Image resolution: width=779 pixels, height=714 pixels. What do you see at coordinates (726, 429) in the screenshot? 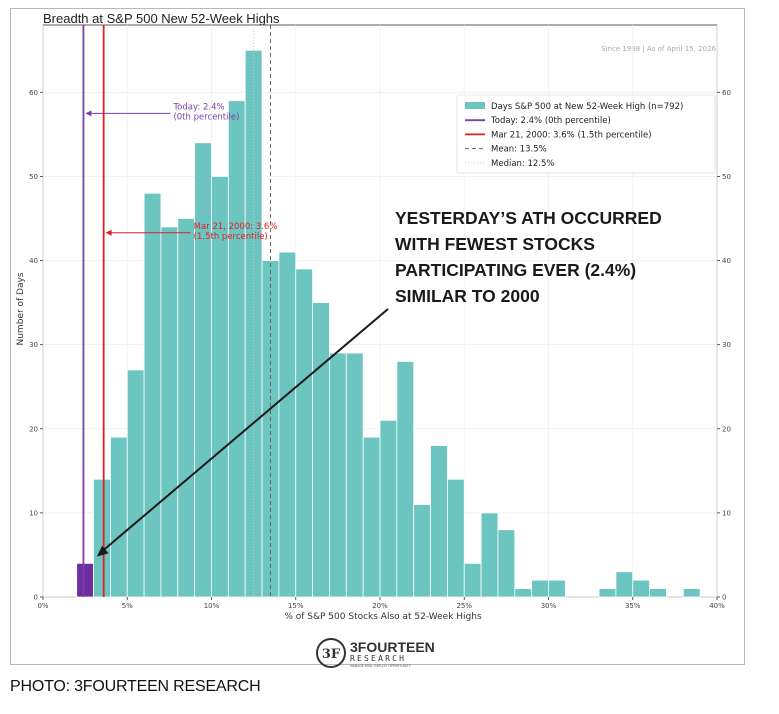
I see `y-tick-label-right: 20` at bounding box center [726, 429].